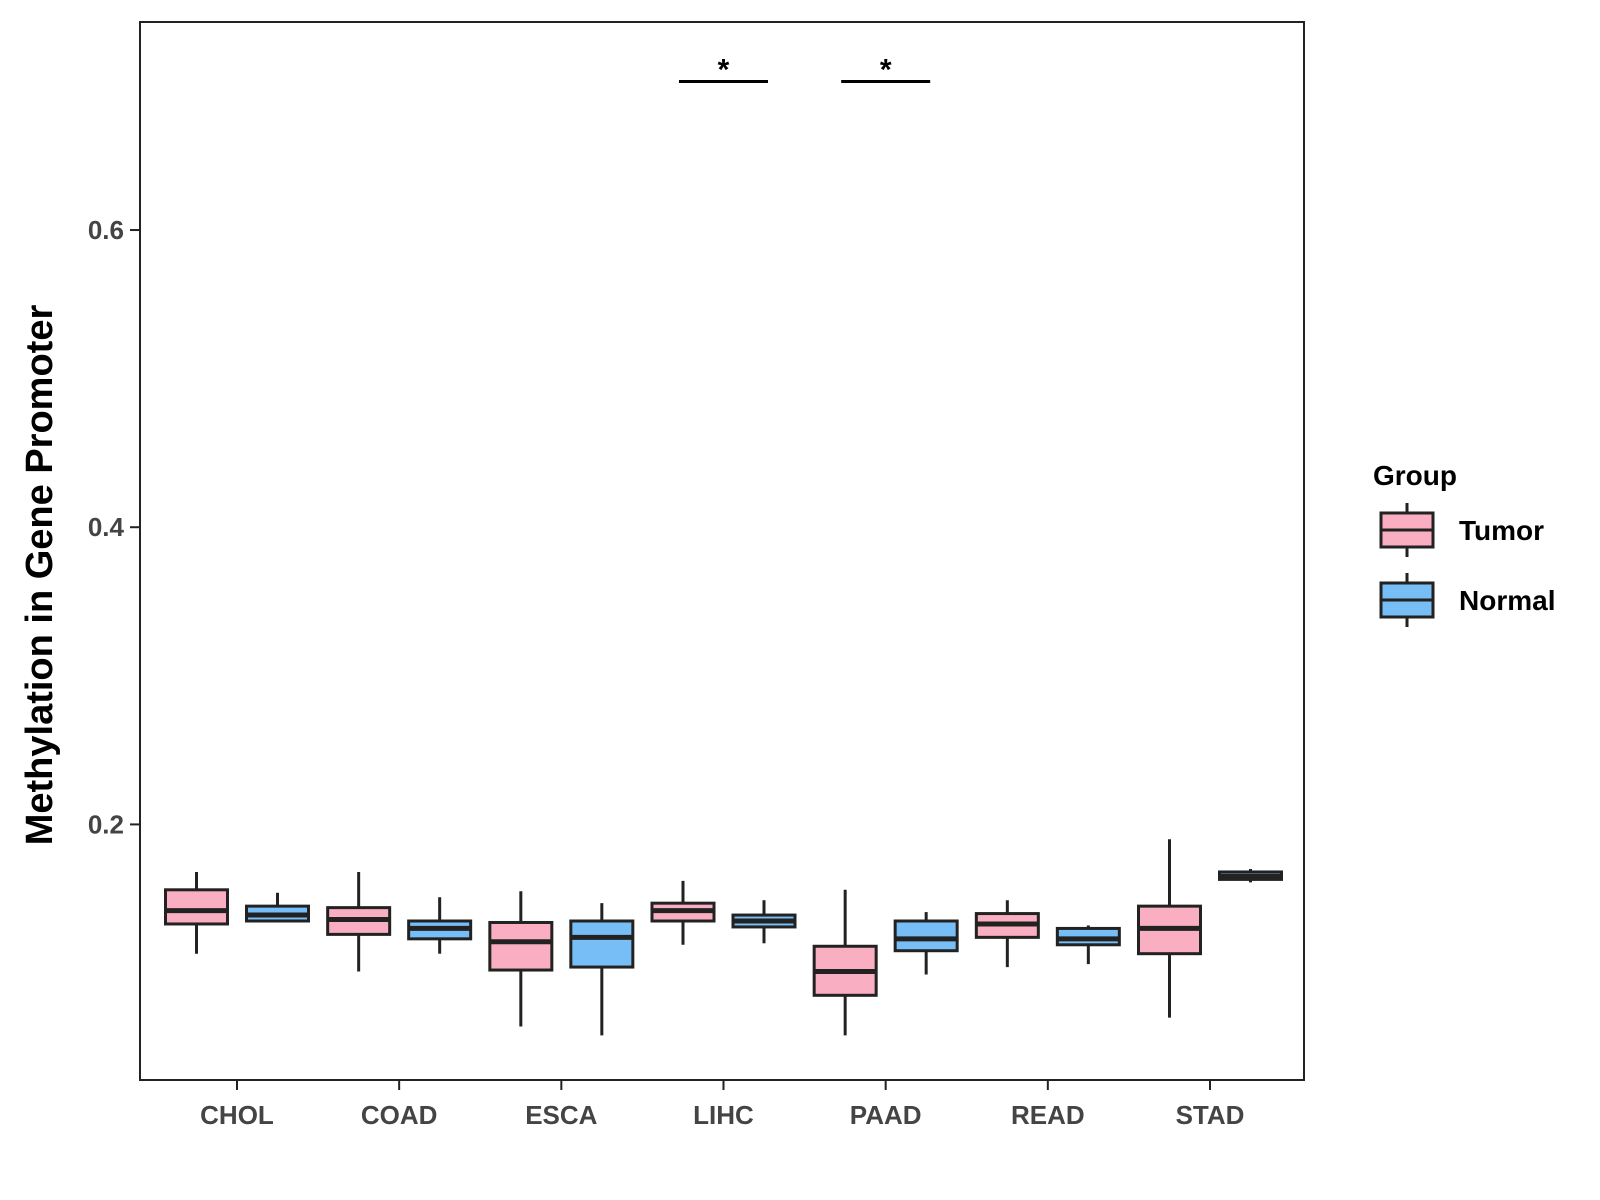 This screenshot has height=1200, width=1600. What do you see at coordinates (106, 527) in the screenshot?
I see `y-tick-label: 0.4` at bounding box center [106, 527].